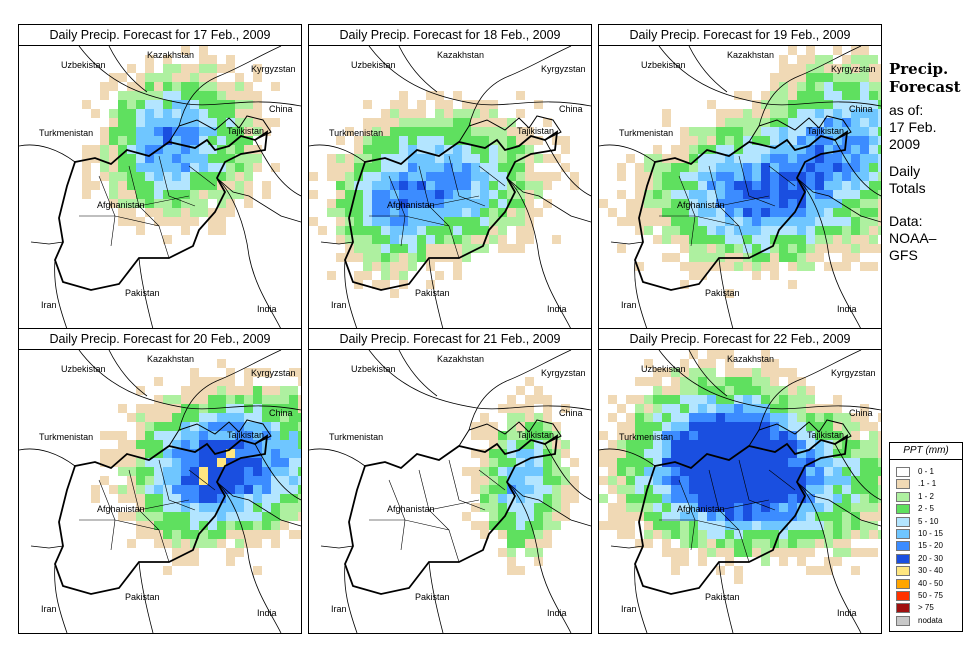 The image size is (975, 646). What do you see at coordinates (903, 496) in the screenshot?
I see `legend-swatch` at bounding box center [903, 496].